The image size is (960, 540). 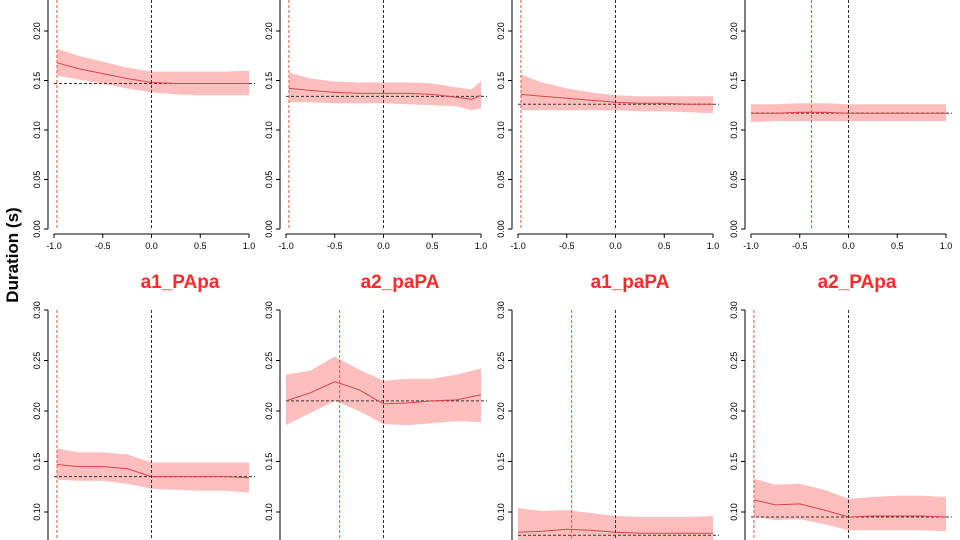 I want to click on panel-5: 0.10 0.15 0.20 0.25 0.30 a1_PApa, so click(x=143, y=406).